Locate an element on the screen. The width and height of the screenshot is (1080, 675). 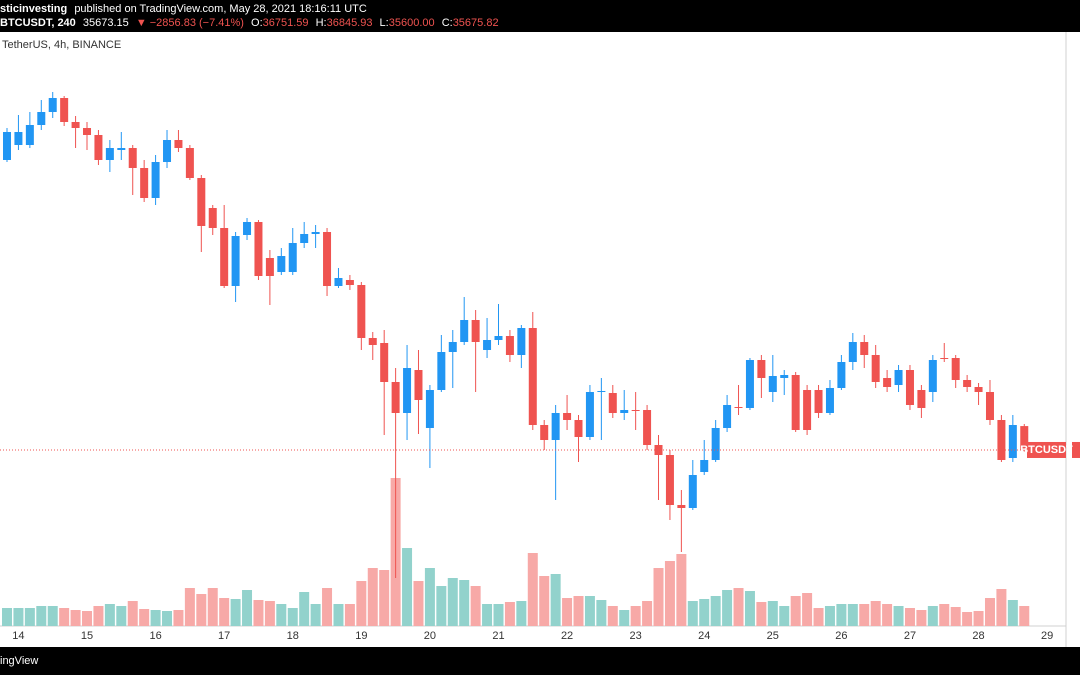
o-value: 36751.59 is located at coordinates (286, 23).